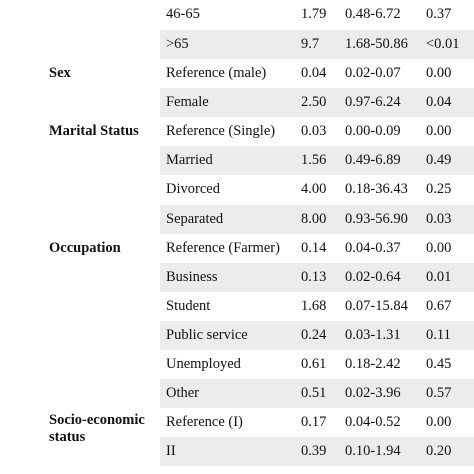 The height and width of the screenshot is (474, 474). Describe the element at coordinates (229, 45) in the screenshot. I see `category-cell: >65` at that location.